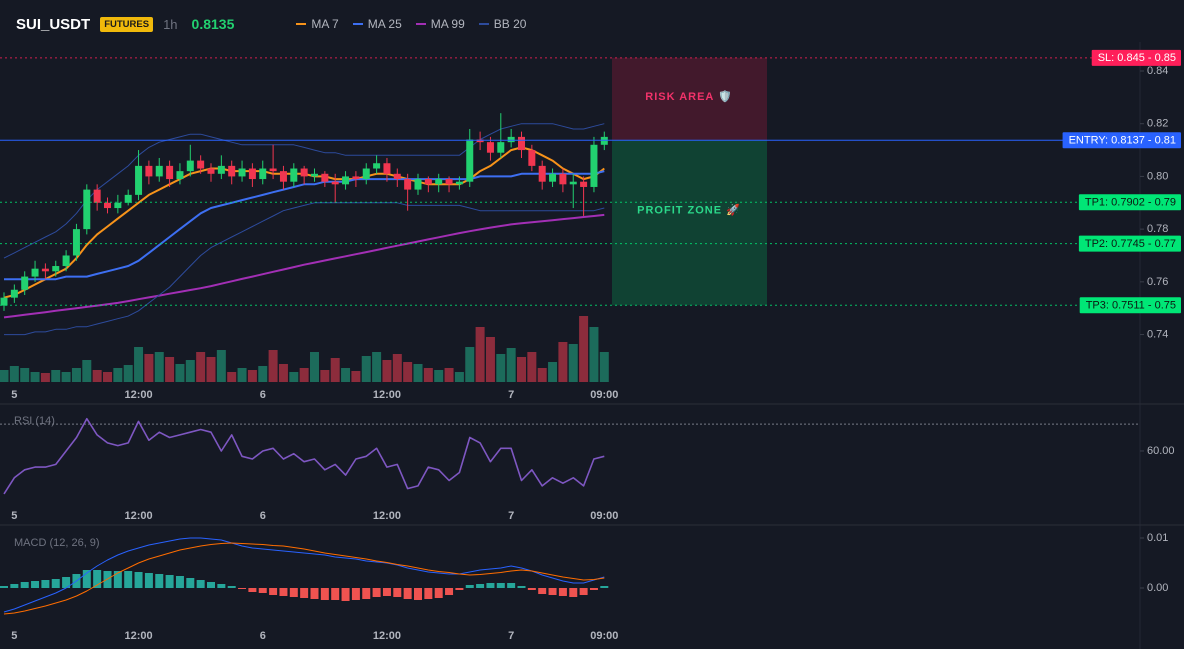 Image resolution: width=1184 pixels, height=649 pixels. Describe the element at coordinates (53, 24) in the screenshot. I see `symbol: SUI_USDT` at that location.